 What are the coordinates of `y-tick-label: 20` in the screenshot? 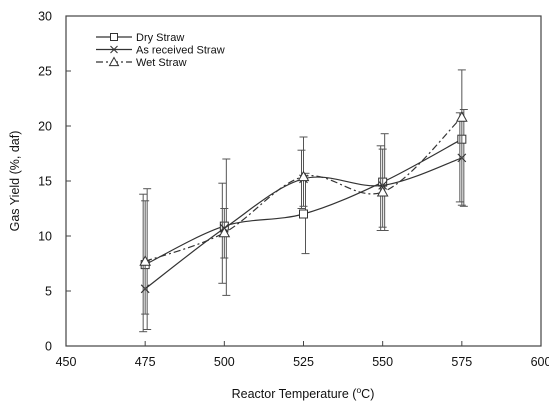 It's located at (45, 127).